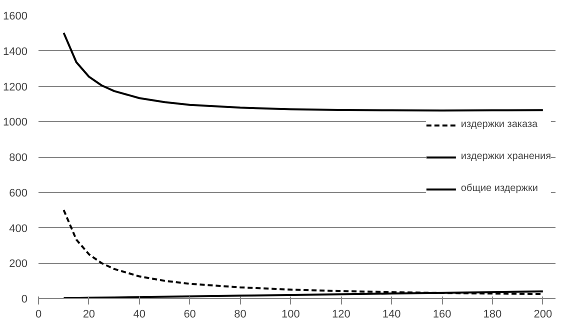  Describe the element at coordinates (499, 124) in the screenshot. I see `legend-label: издержки заказа` at that location.